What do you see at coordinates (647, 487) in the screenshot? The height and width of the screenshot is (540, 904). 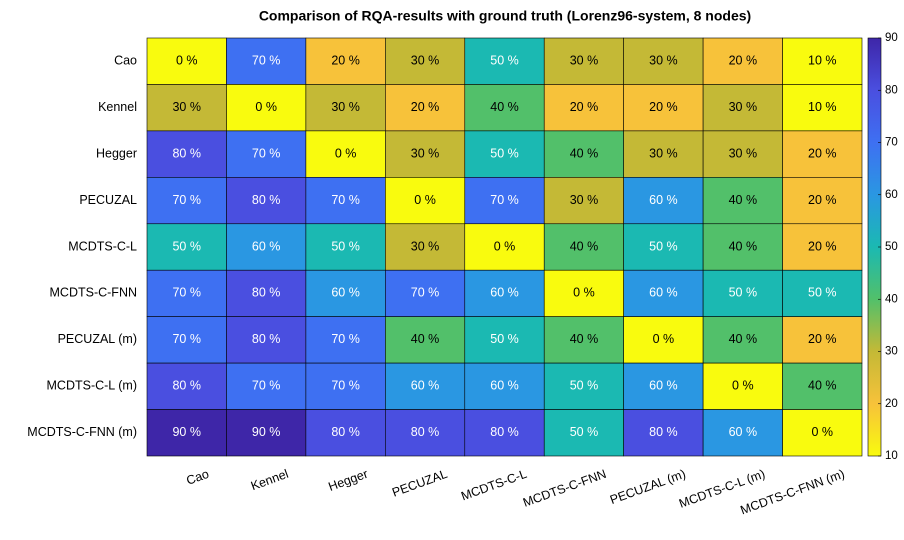 I see `x-tick-label: PECUZAL (m)` at bounding box center [647, 487].